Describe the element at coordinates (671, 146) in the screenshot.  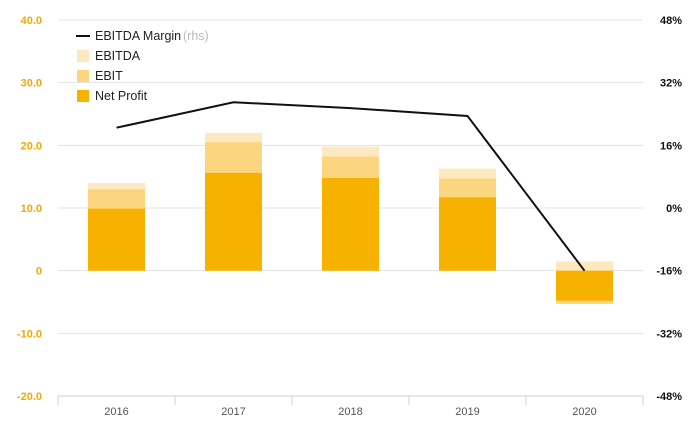
I see `y-right-tick-label: 16%` at that location.